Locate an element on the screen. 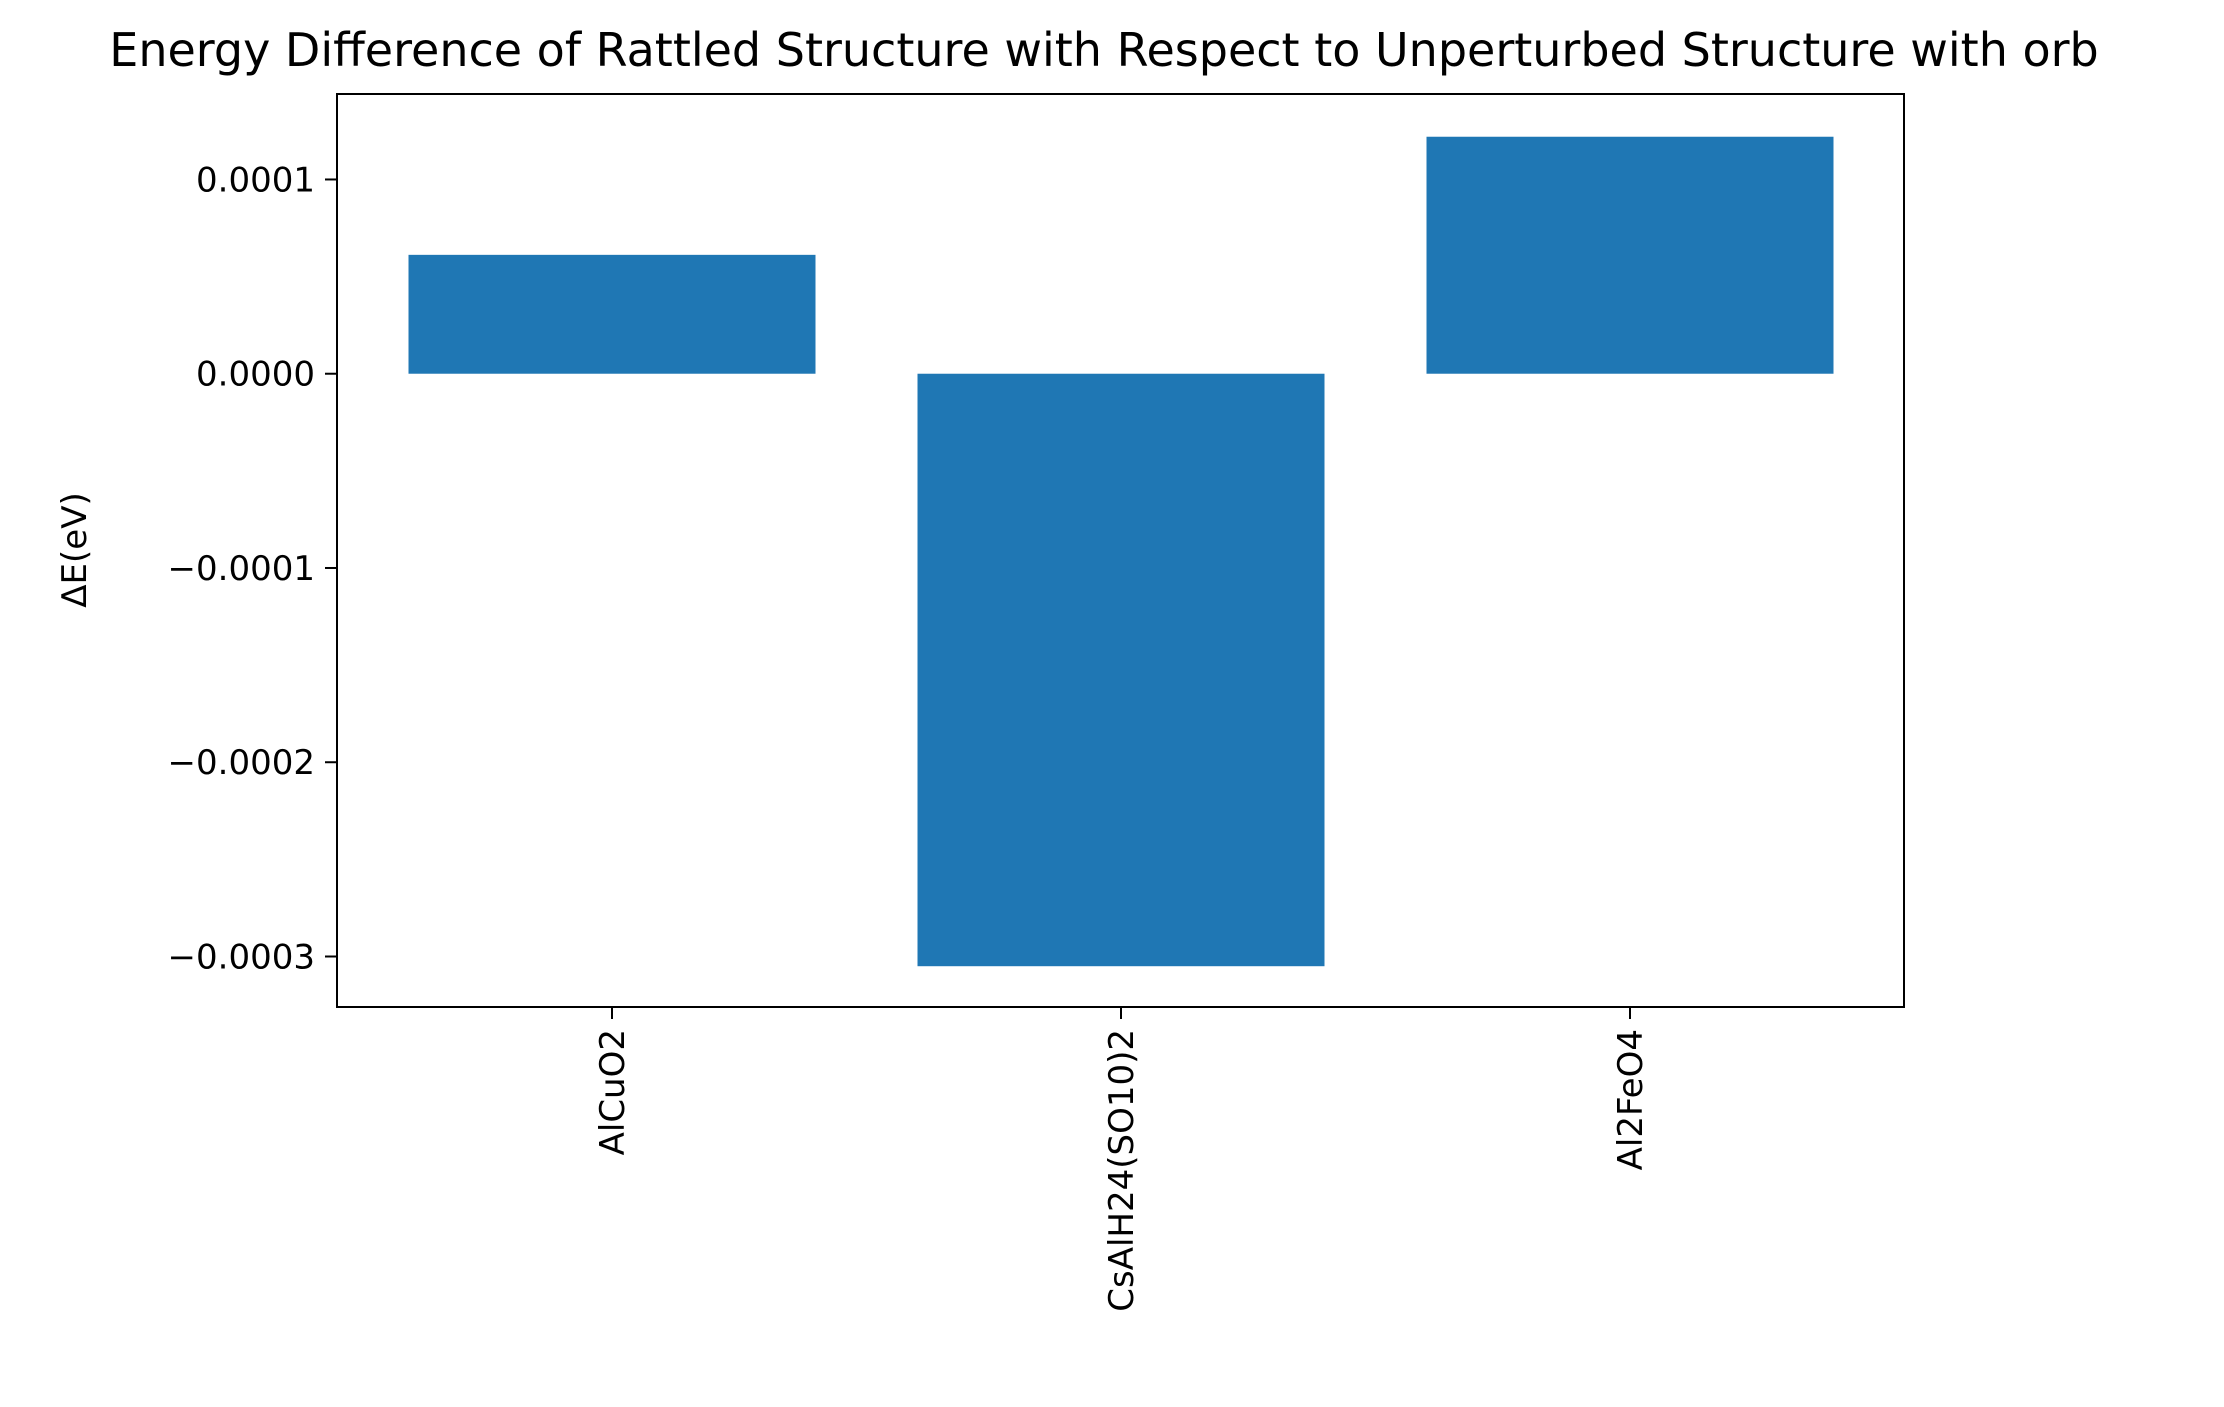 This screenshot has width=2224, height=1407. bar-alcuo2 is located at coordinates (612, 314).